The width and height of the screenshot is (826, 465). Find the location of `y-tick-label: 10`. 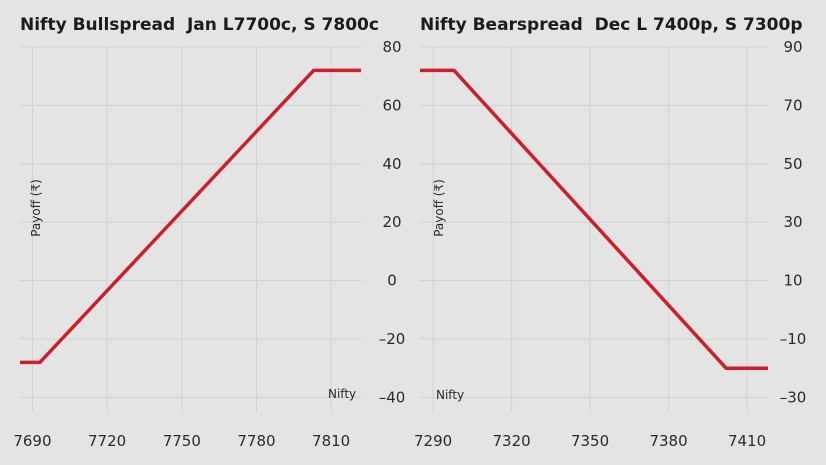

y-tick-label: 10 is located at coordinates (792, 281).